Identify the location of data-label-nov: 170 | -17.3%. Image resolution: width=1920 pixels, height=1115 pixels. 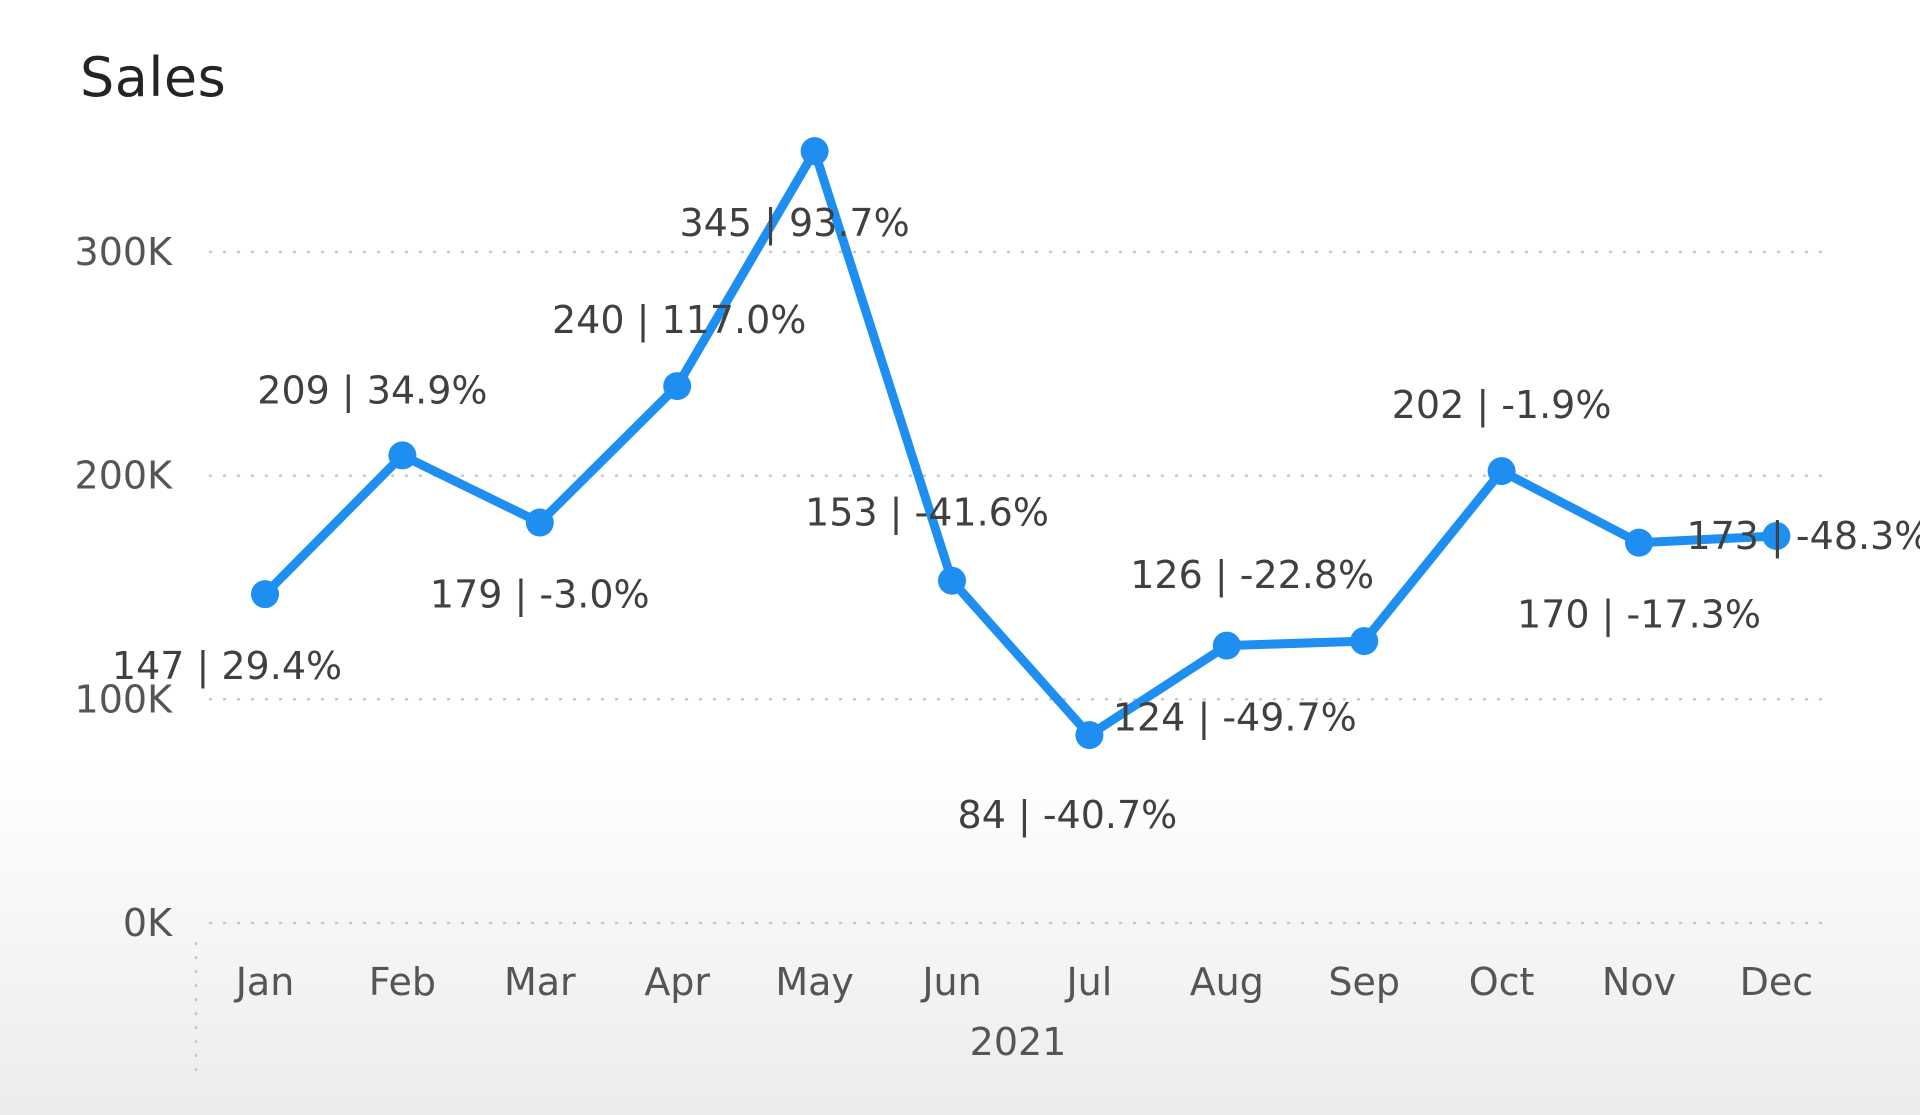
(1639, 615).